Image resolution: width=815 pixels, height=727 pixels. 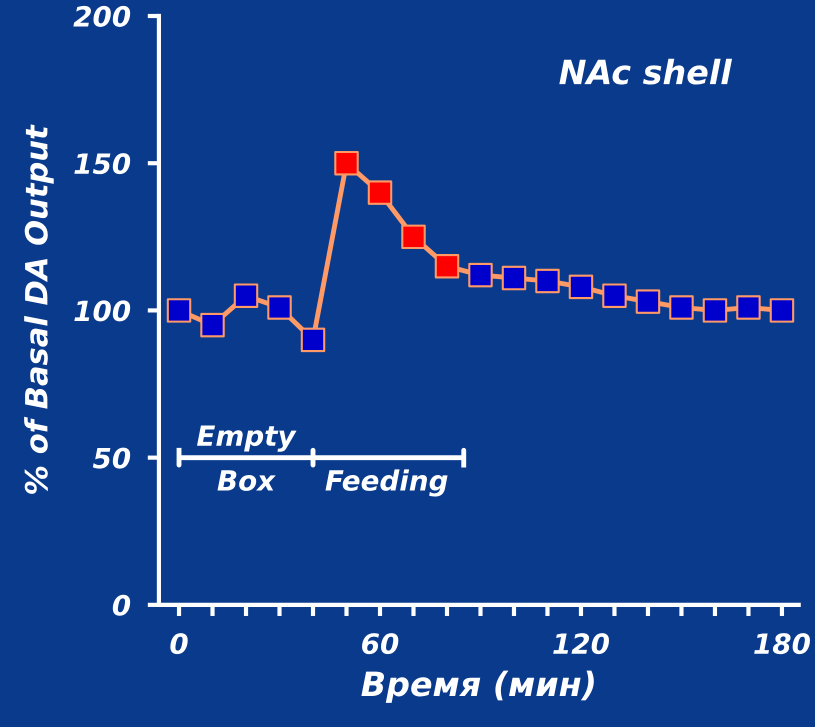 I want to click on annotation: Feeding, so click(x=386, y=483).